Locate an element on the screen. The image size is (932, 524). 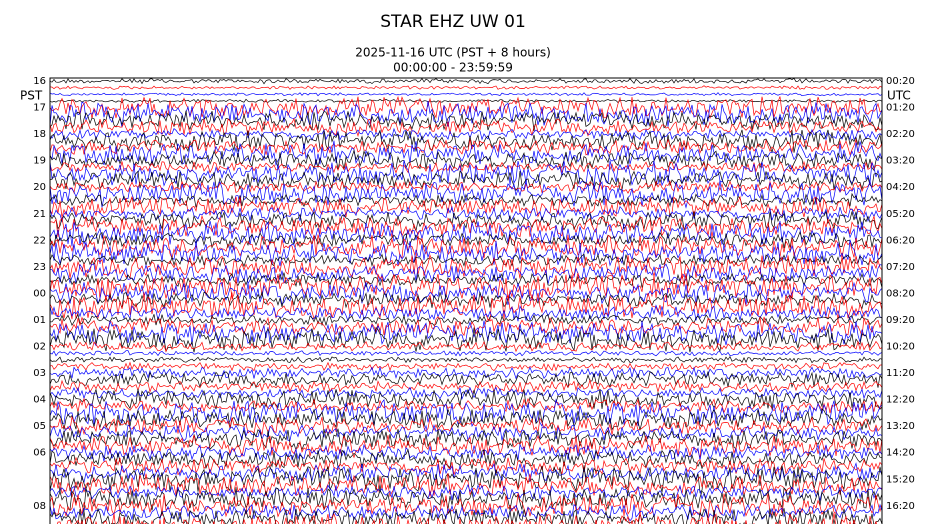
left-tick-label: 20 is located at coordinates (39, 187).